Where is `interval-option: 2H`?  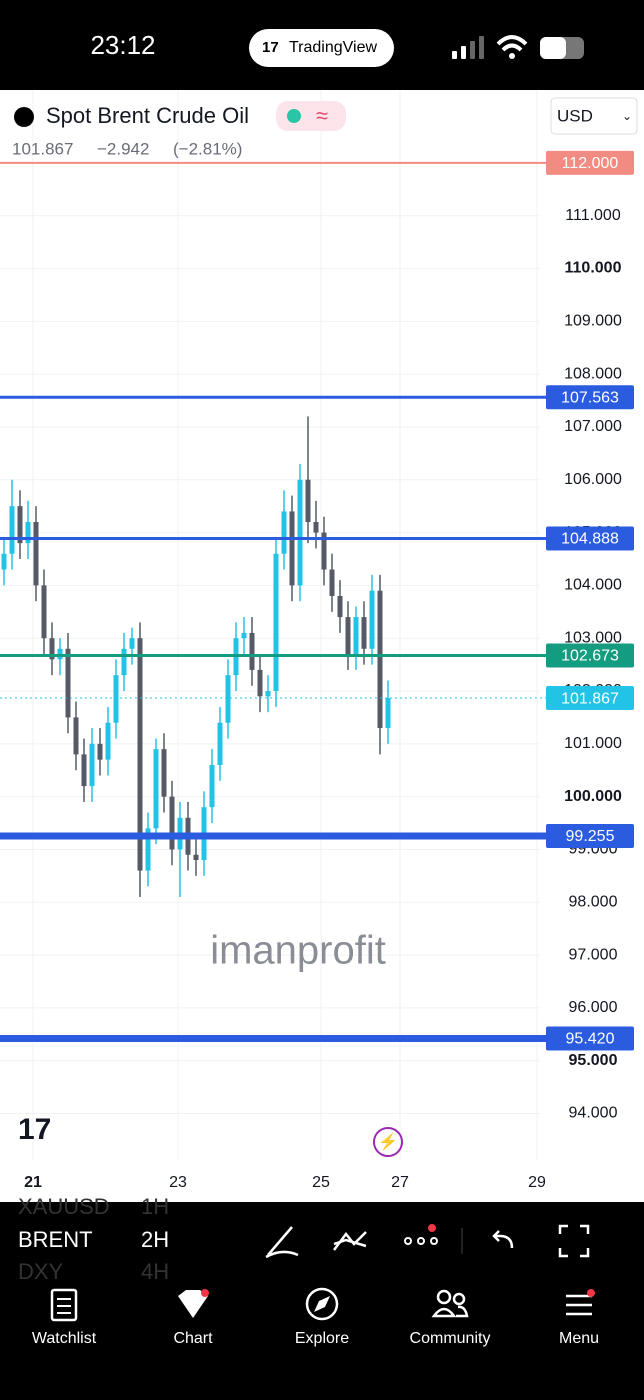 interval-option: 2H is located at coordinates (155, 1239).